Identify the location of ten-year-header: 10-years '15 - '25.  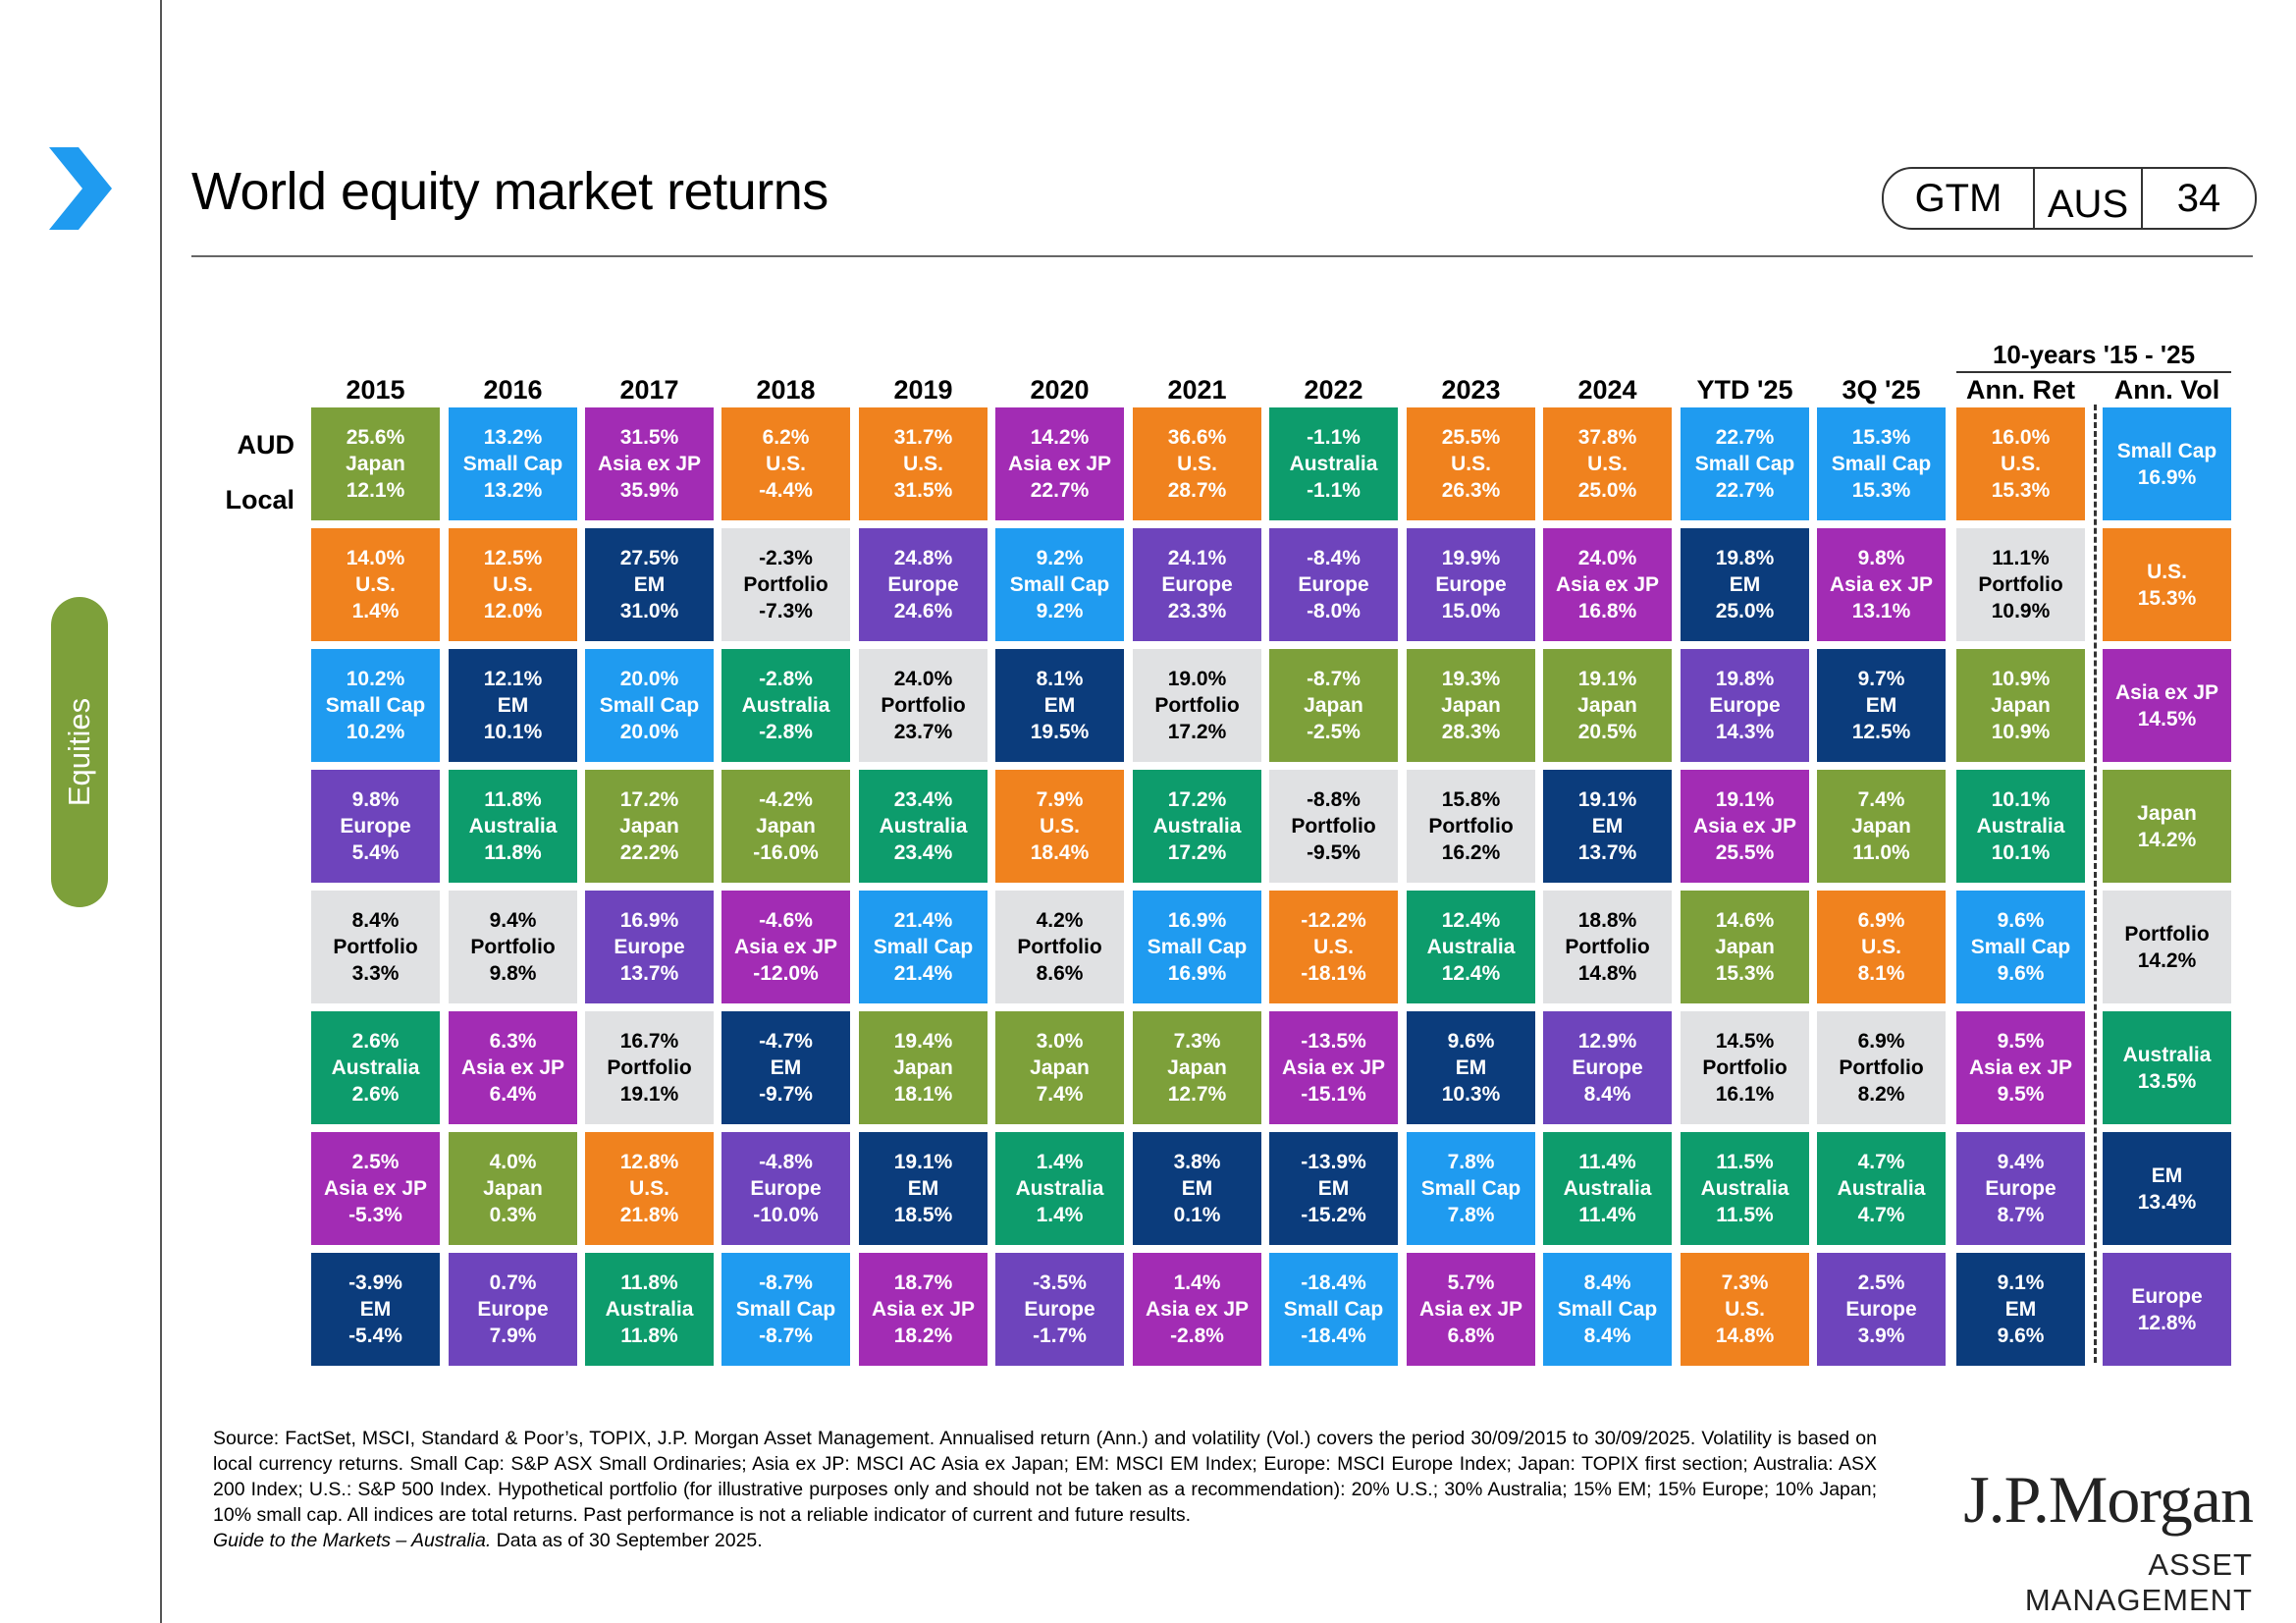
(2094, 354).